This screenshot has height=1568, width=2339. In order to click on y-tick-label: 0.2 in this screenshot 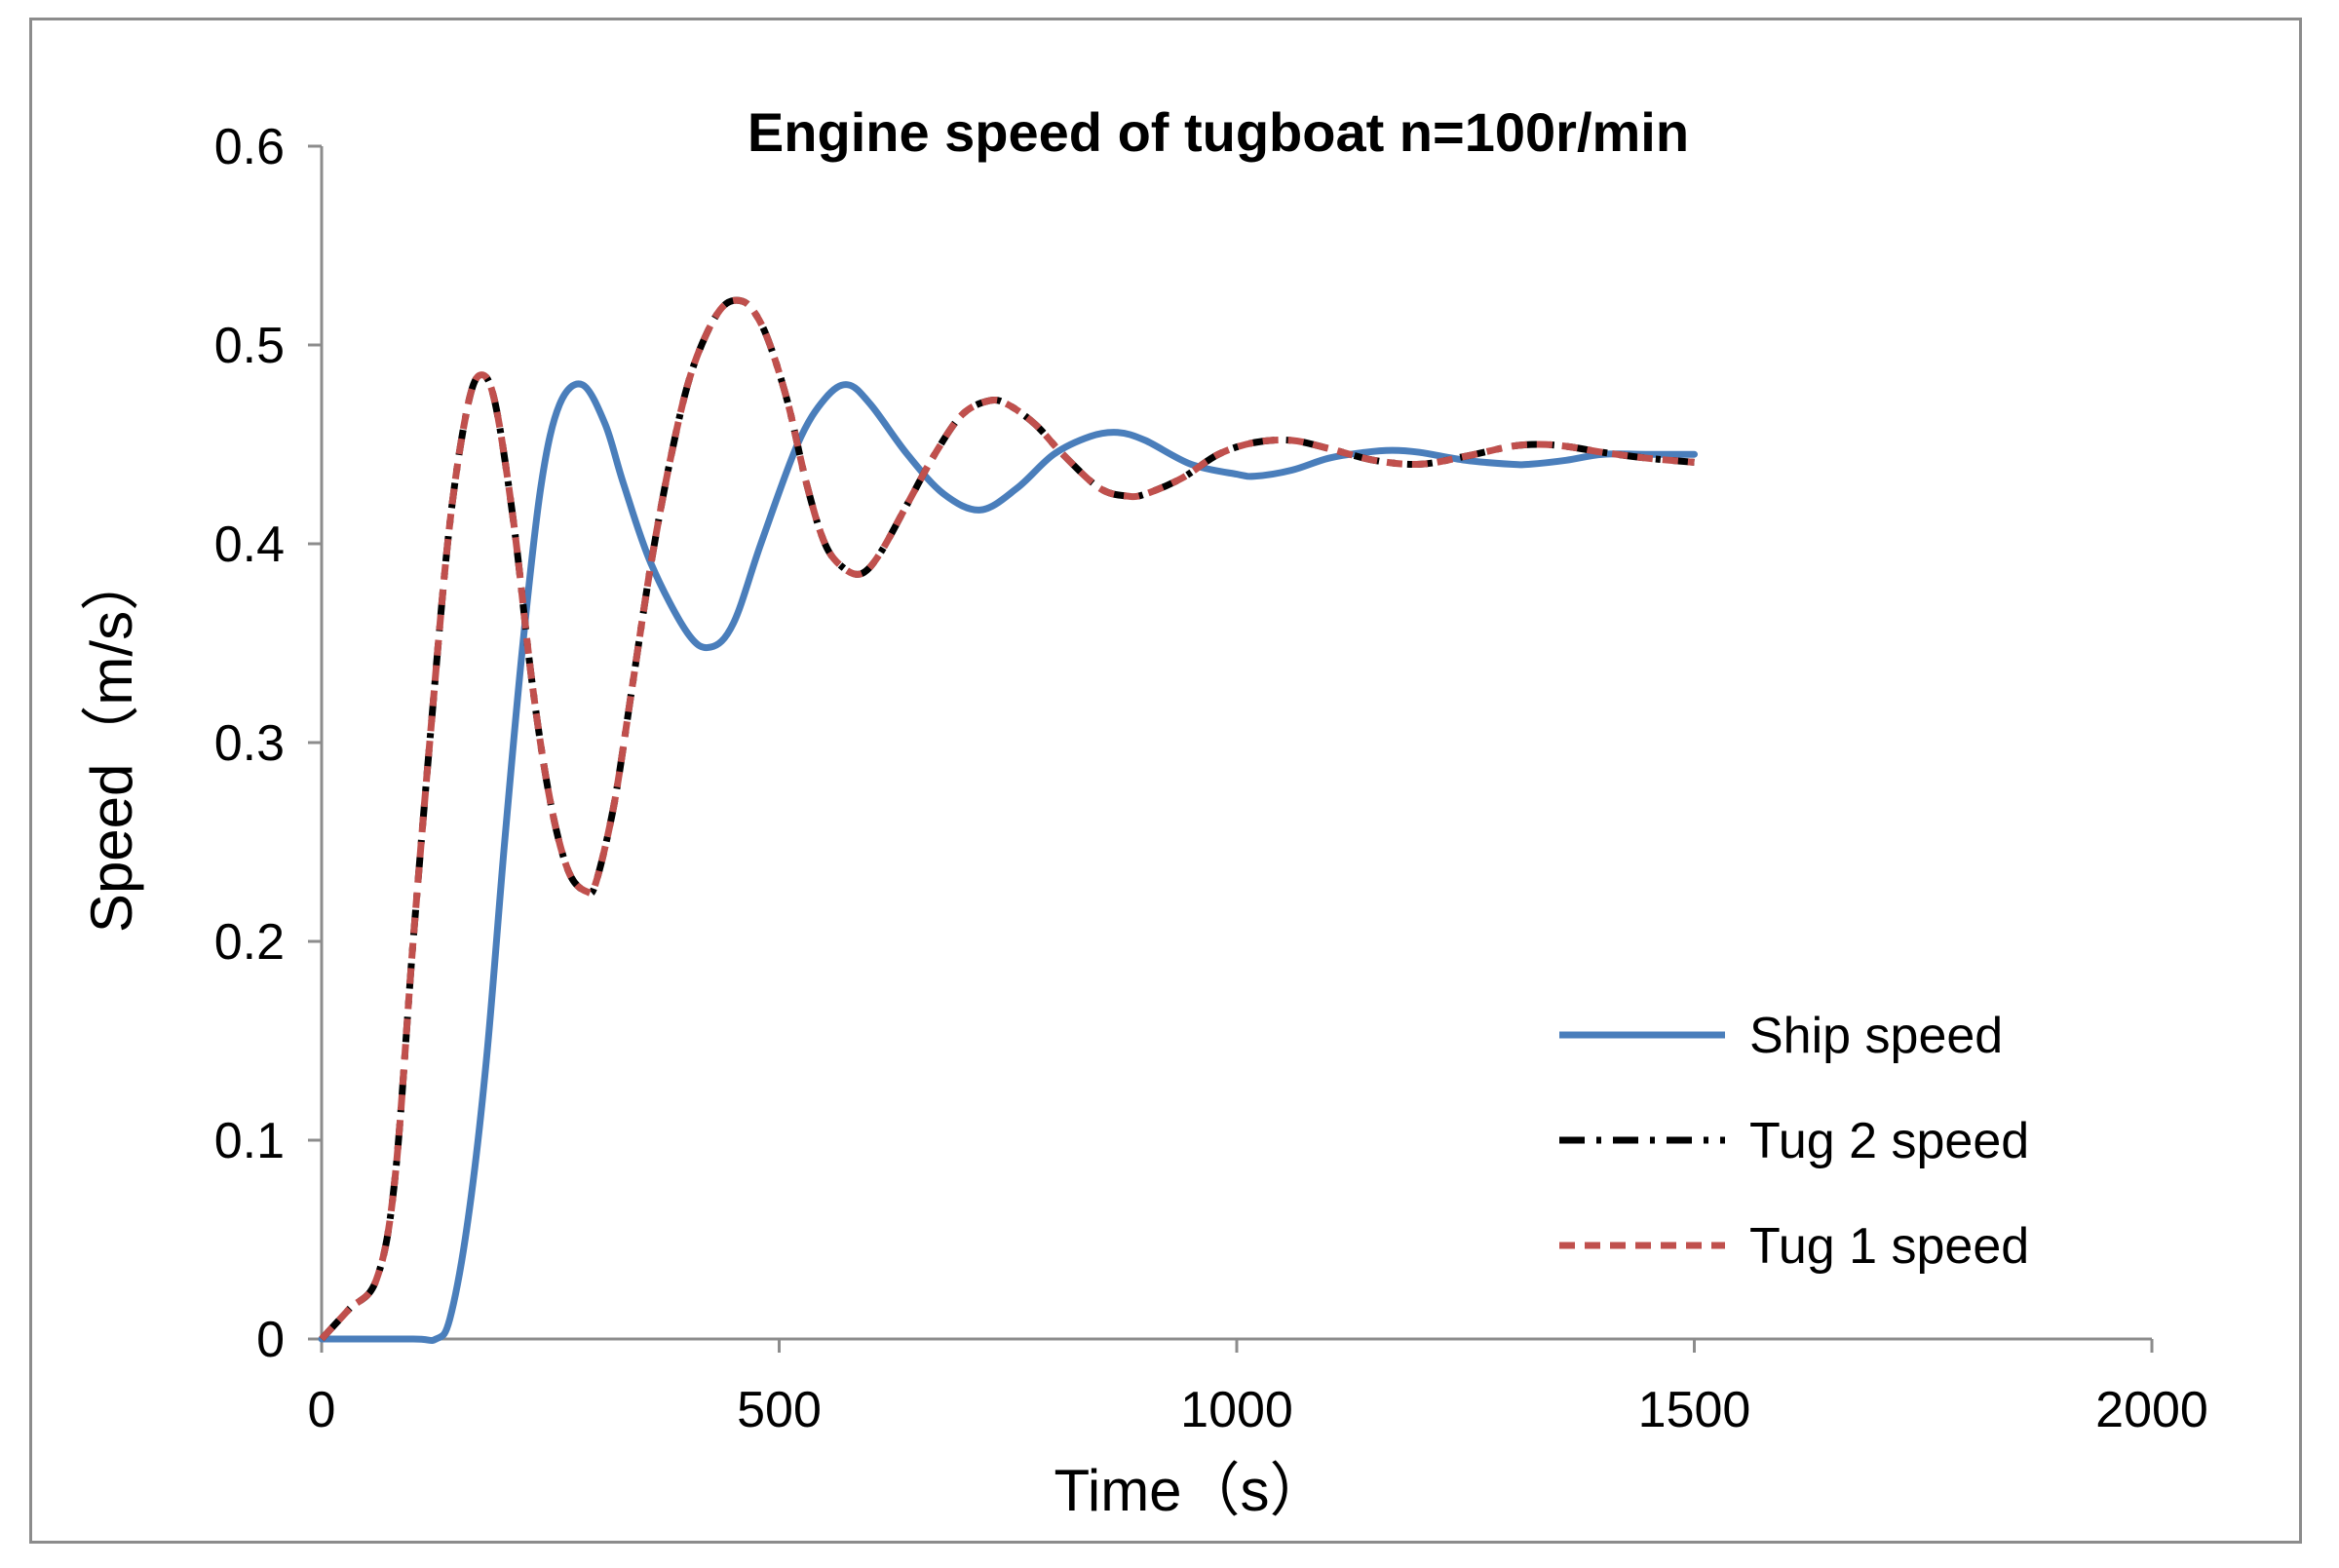, I will do `click(249, 942)`.